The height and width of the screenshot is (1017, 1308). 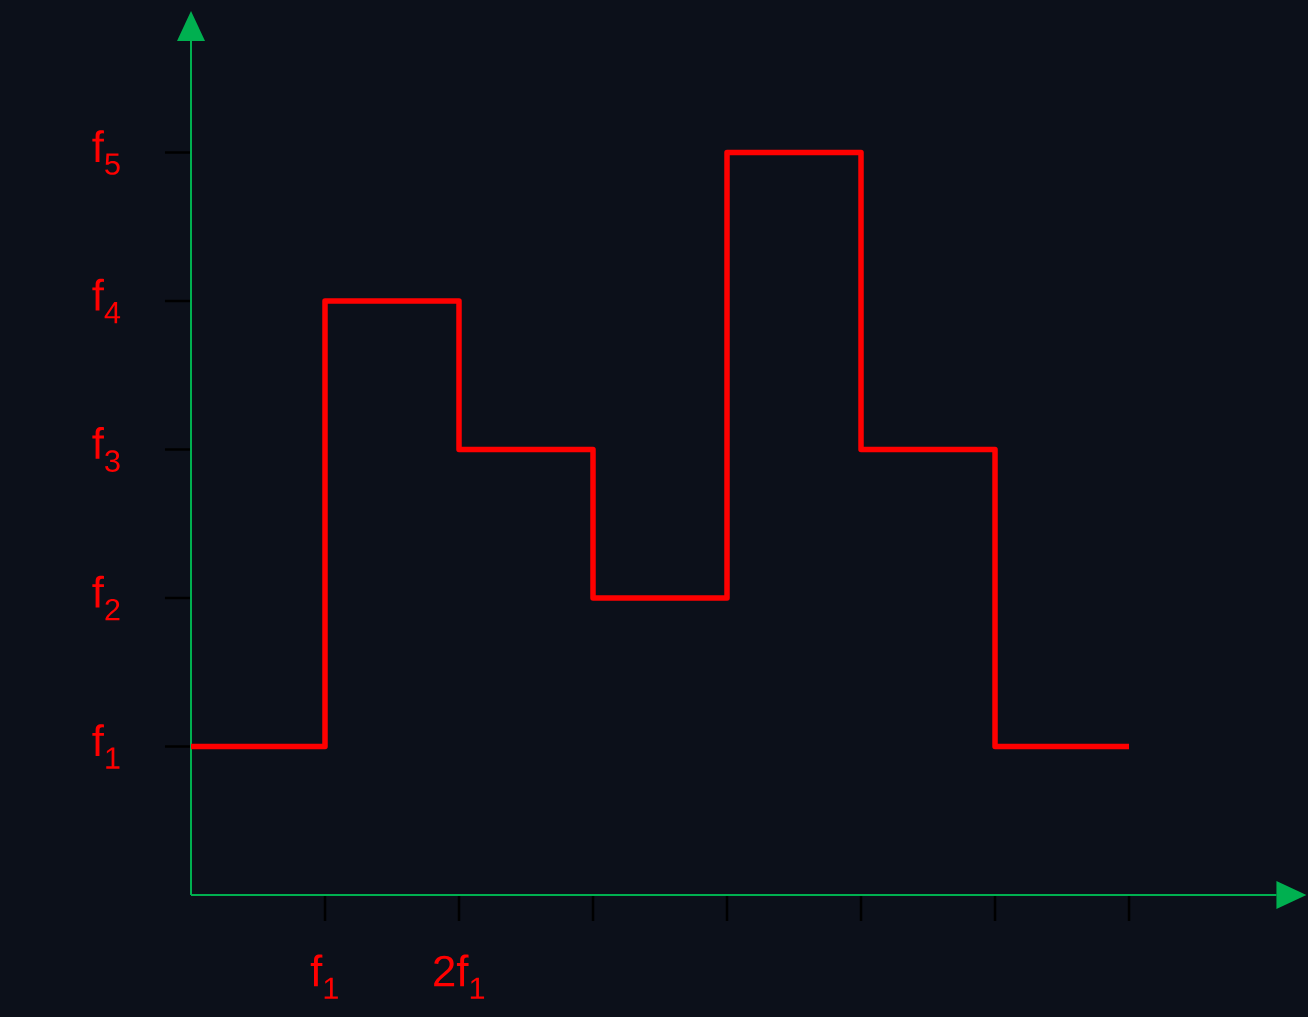 I want to click on y-tick-label: f$_{5}$, so click(x=106, y=152).